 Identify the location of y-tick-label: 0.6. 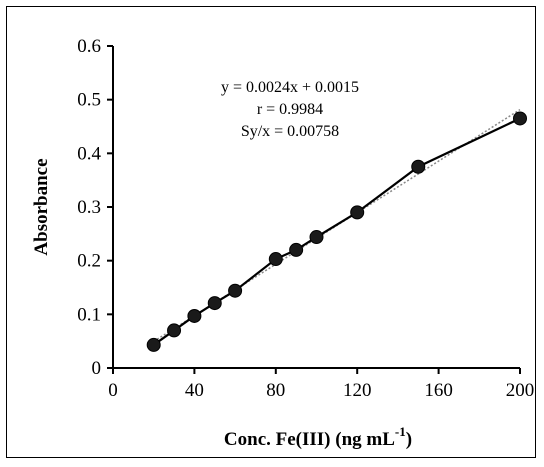
(89, 46).